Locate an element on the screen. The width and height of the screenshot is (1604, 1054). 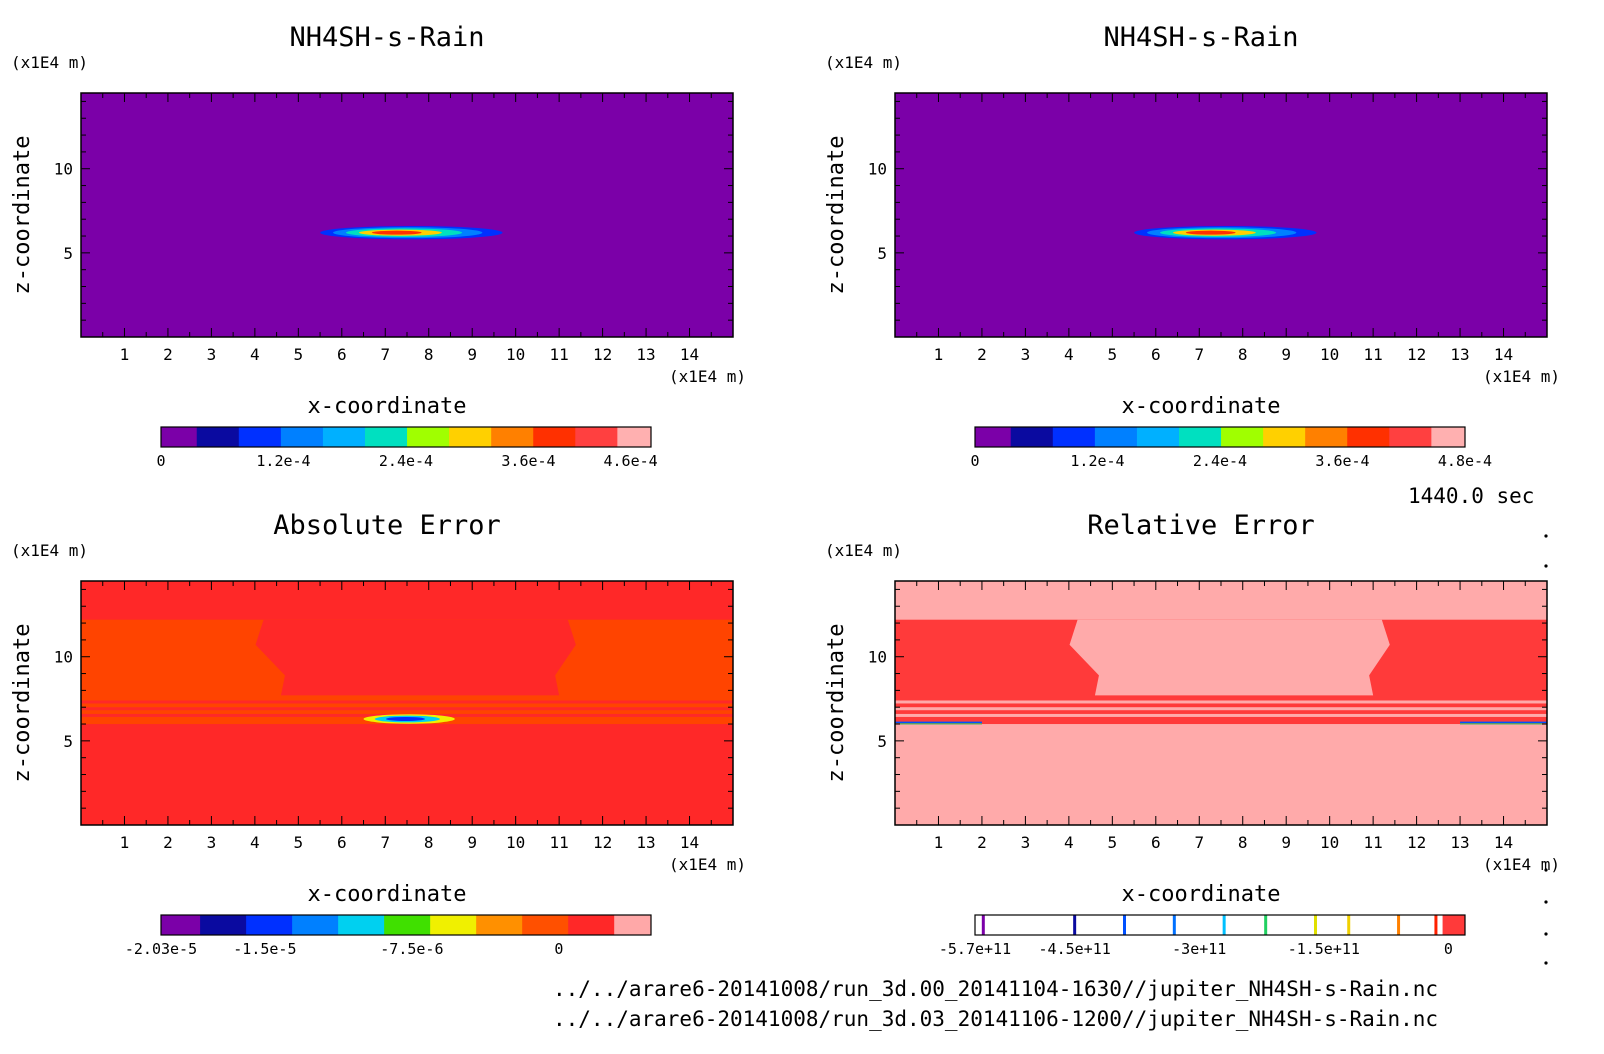
y-tick-label: 5 is located at coordinates (68, 253).